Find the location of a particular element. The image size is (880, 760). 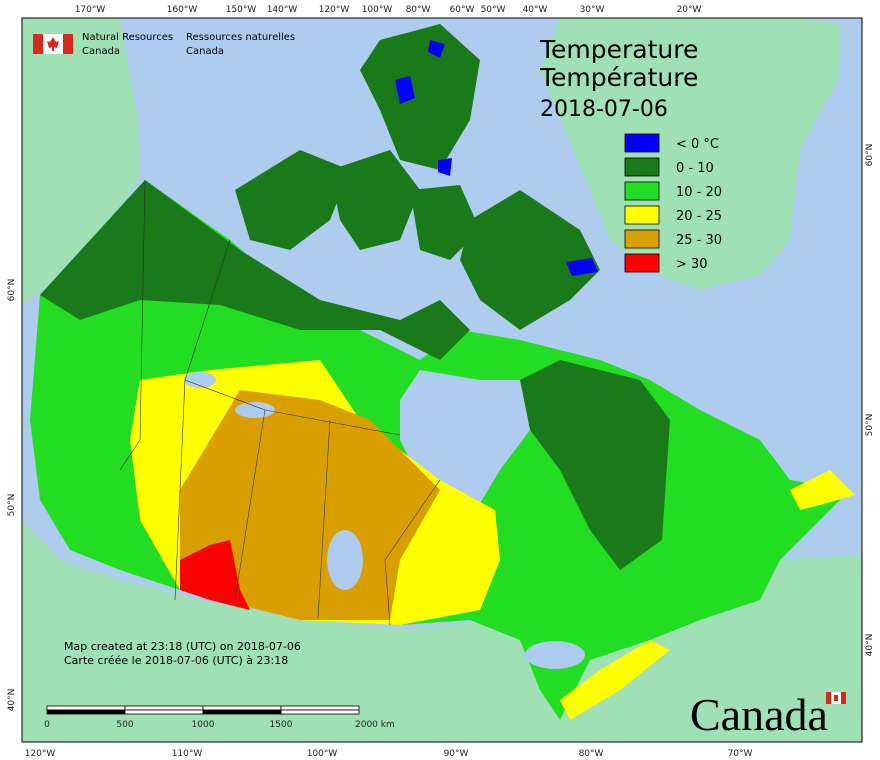

title: Temperature is located at coordinates (618, 49).